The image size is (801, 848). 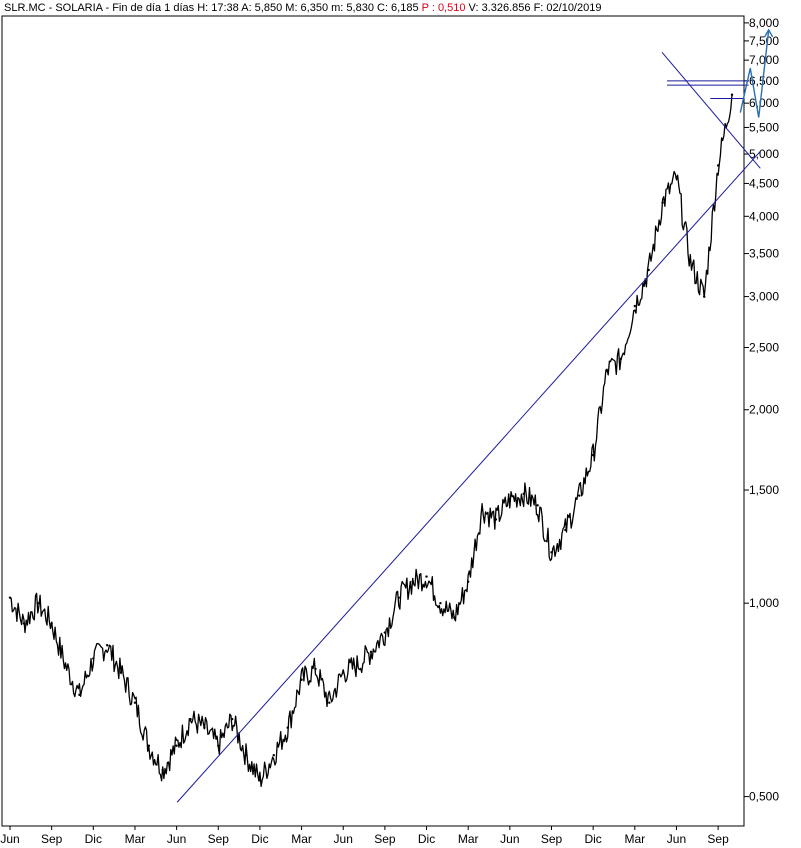 What do you see at coordinates (497, 8) in the screenshot?
I see `header-volume: V: 3.326.856` at bounding box center [497, 8].